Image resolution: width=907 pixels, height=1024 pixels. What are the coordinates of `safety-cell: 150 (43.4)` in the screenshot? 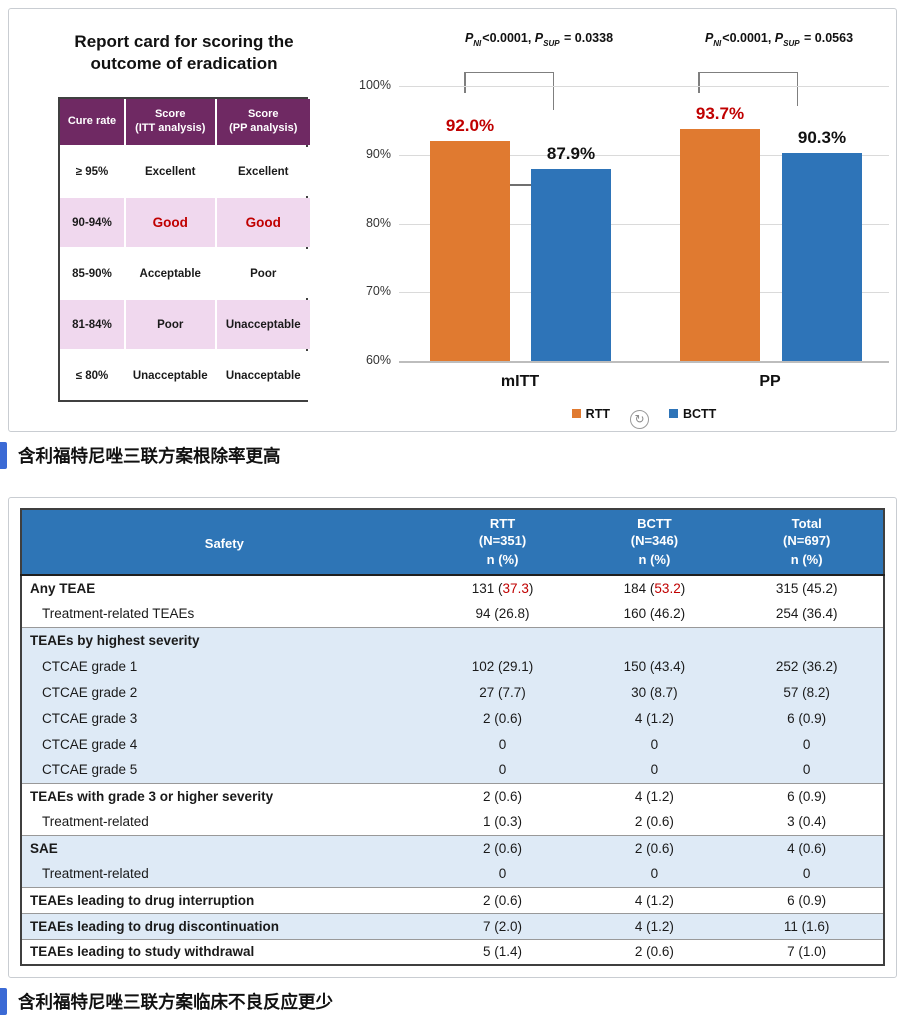 It's located at (654, 666).